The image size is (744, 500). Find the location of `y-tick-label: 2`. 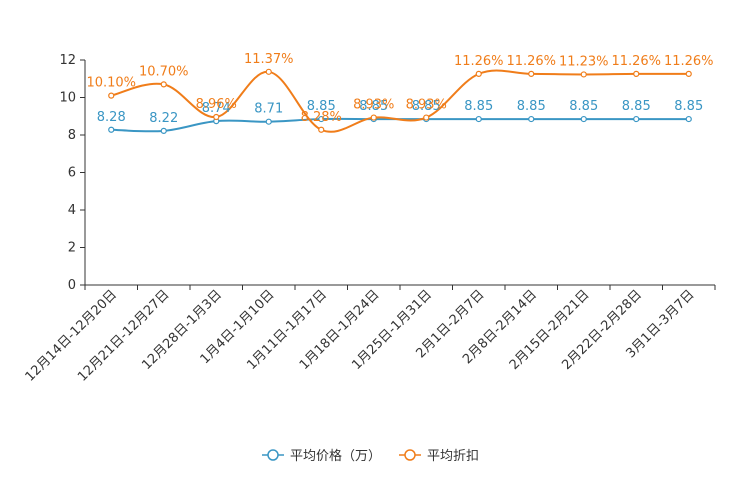

y-tick-label: 2 is located at coordinates (72, 248).